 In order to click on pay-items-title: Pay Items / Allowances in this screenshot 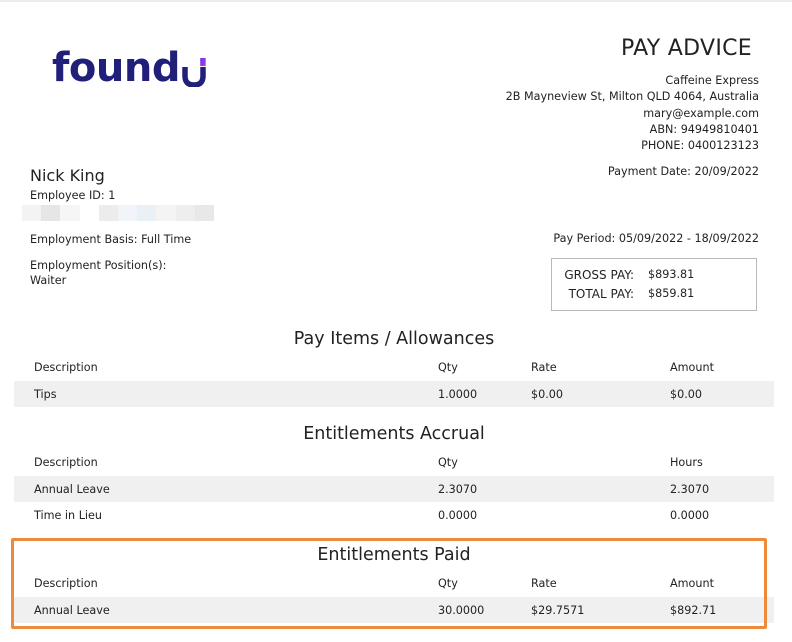, I will do `click(394, 339)`.